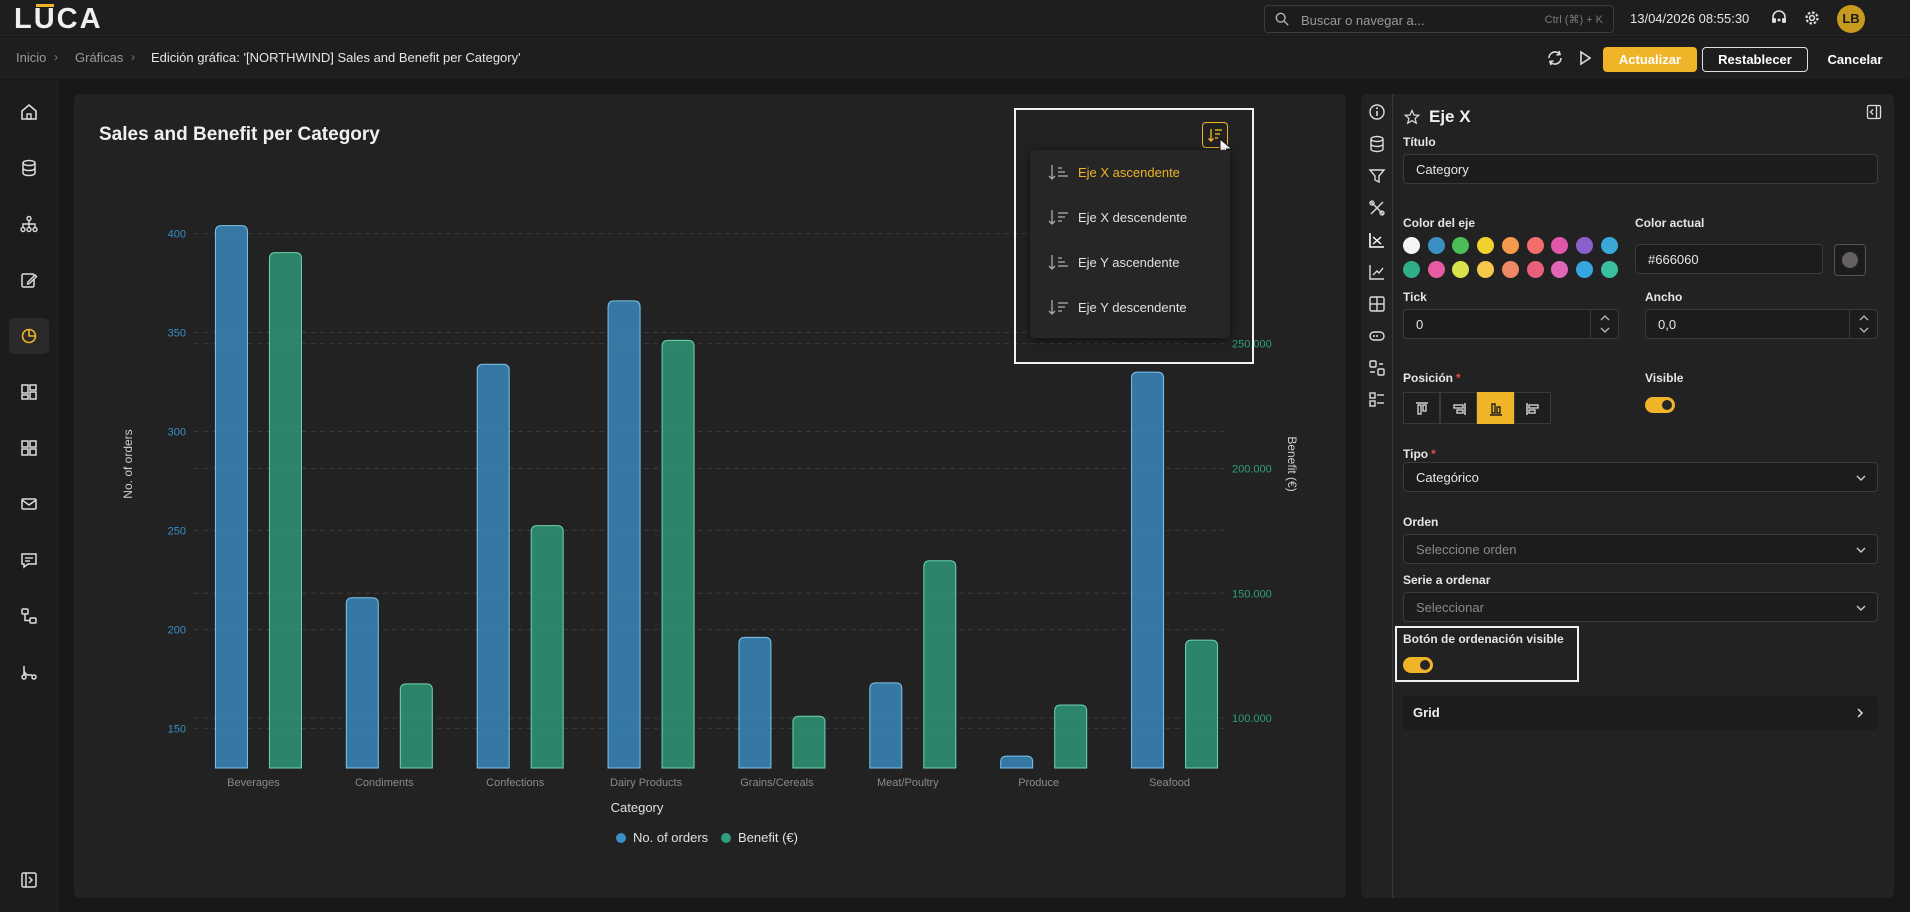 Image resolution: width=1910 pixels, height=912 pixels. Describe the element at coordinates (1377, 208) in the screenshot. I see `tab-style` at that location.